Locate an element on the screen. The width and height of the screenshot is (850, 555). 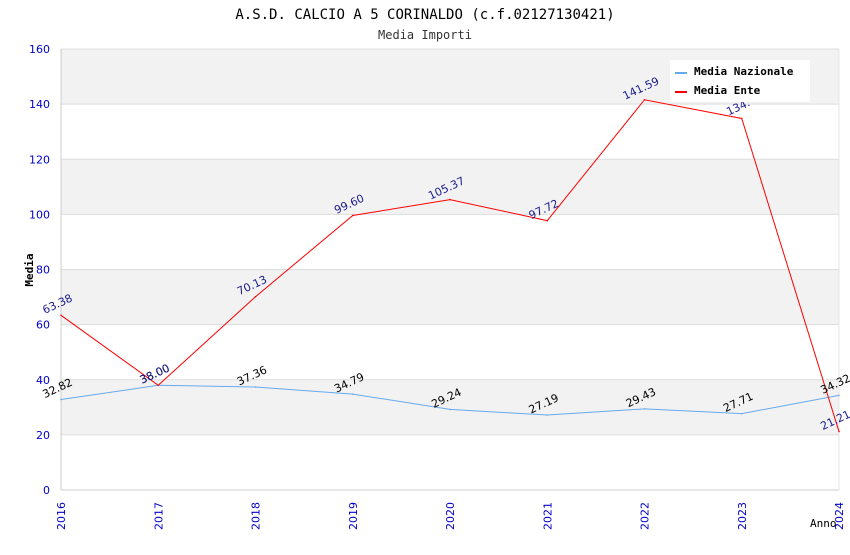
chart-subtitle: Media Importi is located at coordinates (425, 35).